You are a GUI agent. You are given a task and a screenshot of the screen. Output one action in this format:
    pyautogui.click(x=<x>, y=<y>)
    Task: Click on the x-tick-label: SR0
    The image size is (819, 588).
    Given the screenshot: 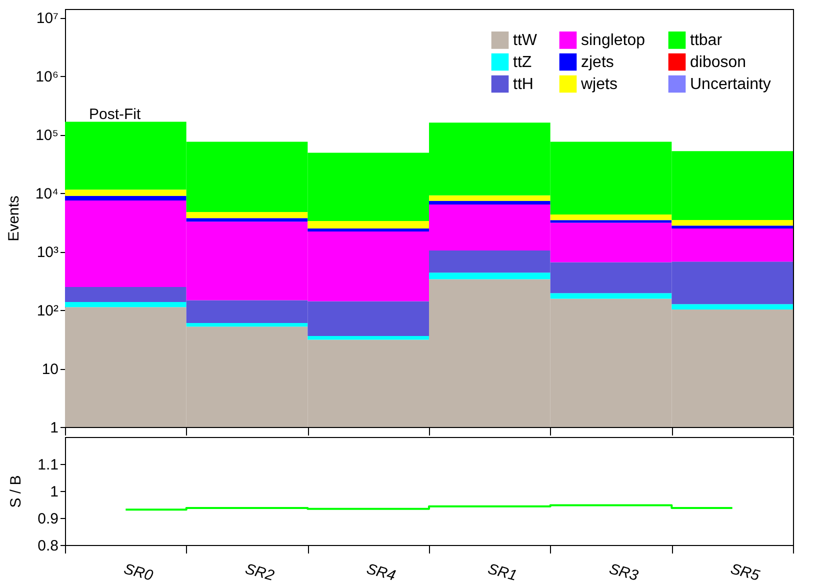 What is the action you would take?
    pyautogui.click(x=139, y=572)
    